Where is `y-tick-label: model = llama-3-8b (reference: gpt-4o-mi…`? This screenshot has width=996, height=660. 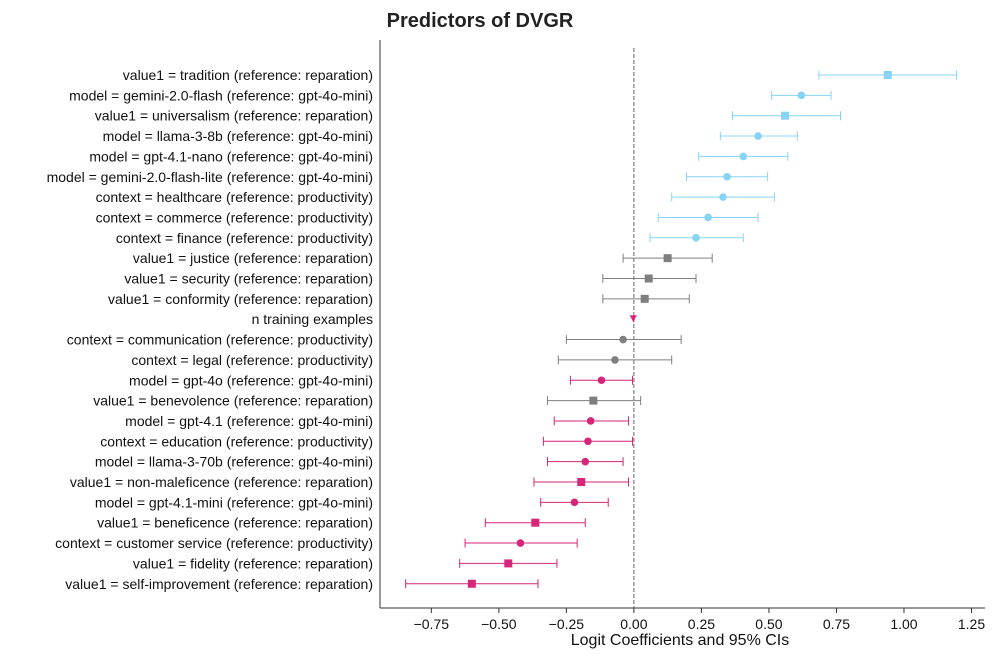 y-tick-label: model = llama-3-8b (reference: gpt-4o-mi… is located at coordinates (238, 136).